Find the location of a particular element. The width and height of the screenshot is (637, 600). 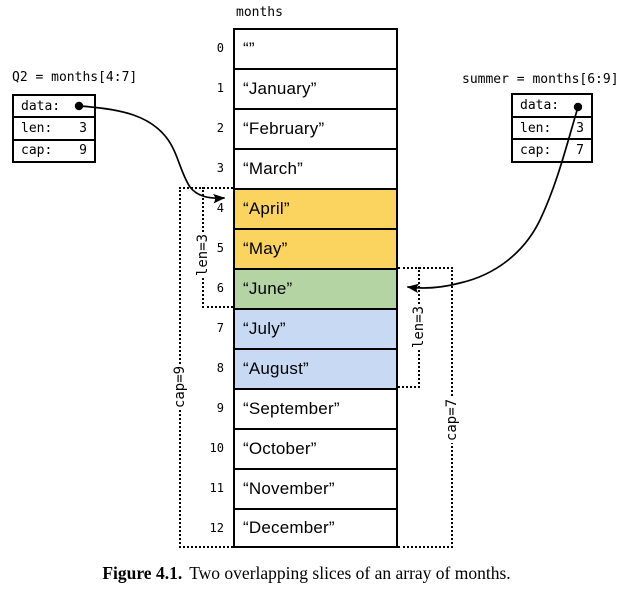

cell-value: “November” is located at coordinates (289, 488).